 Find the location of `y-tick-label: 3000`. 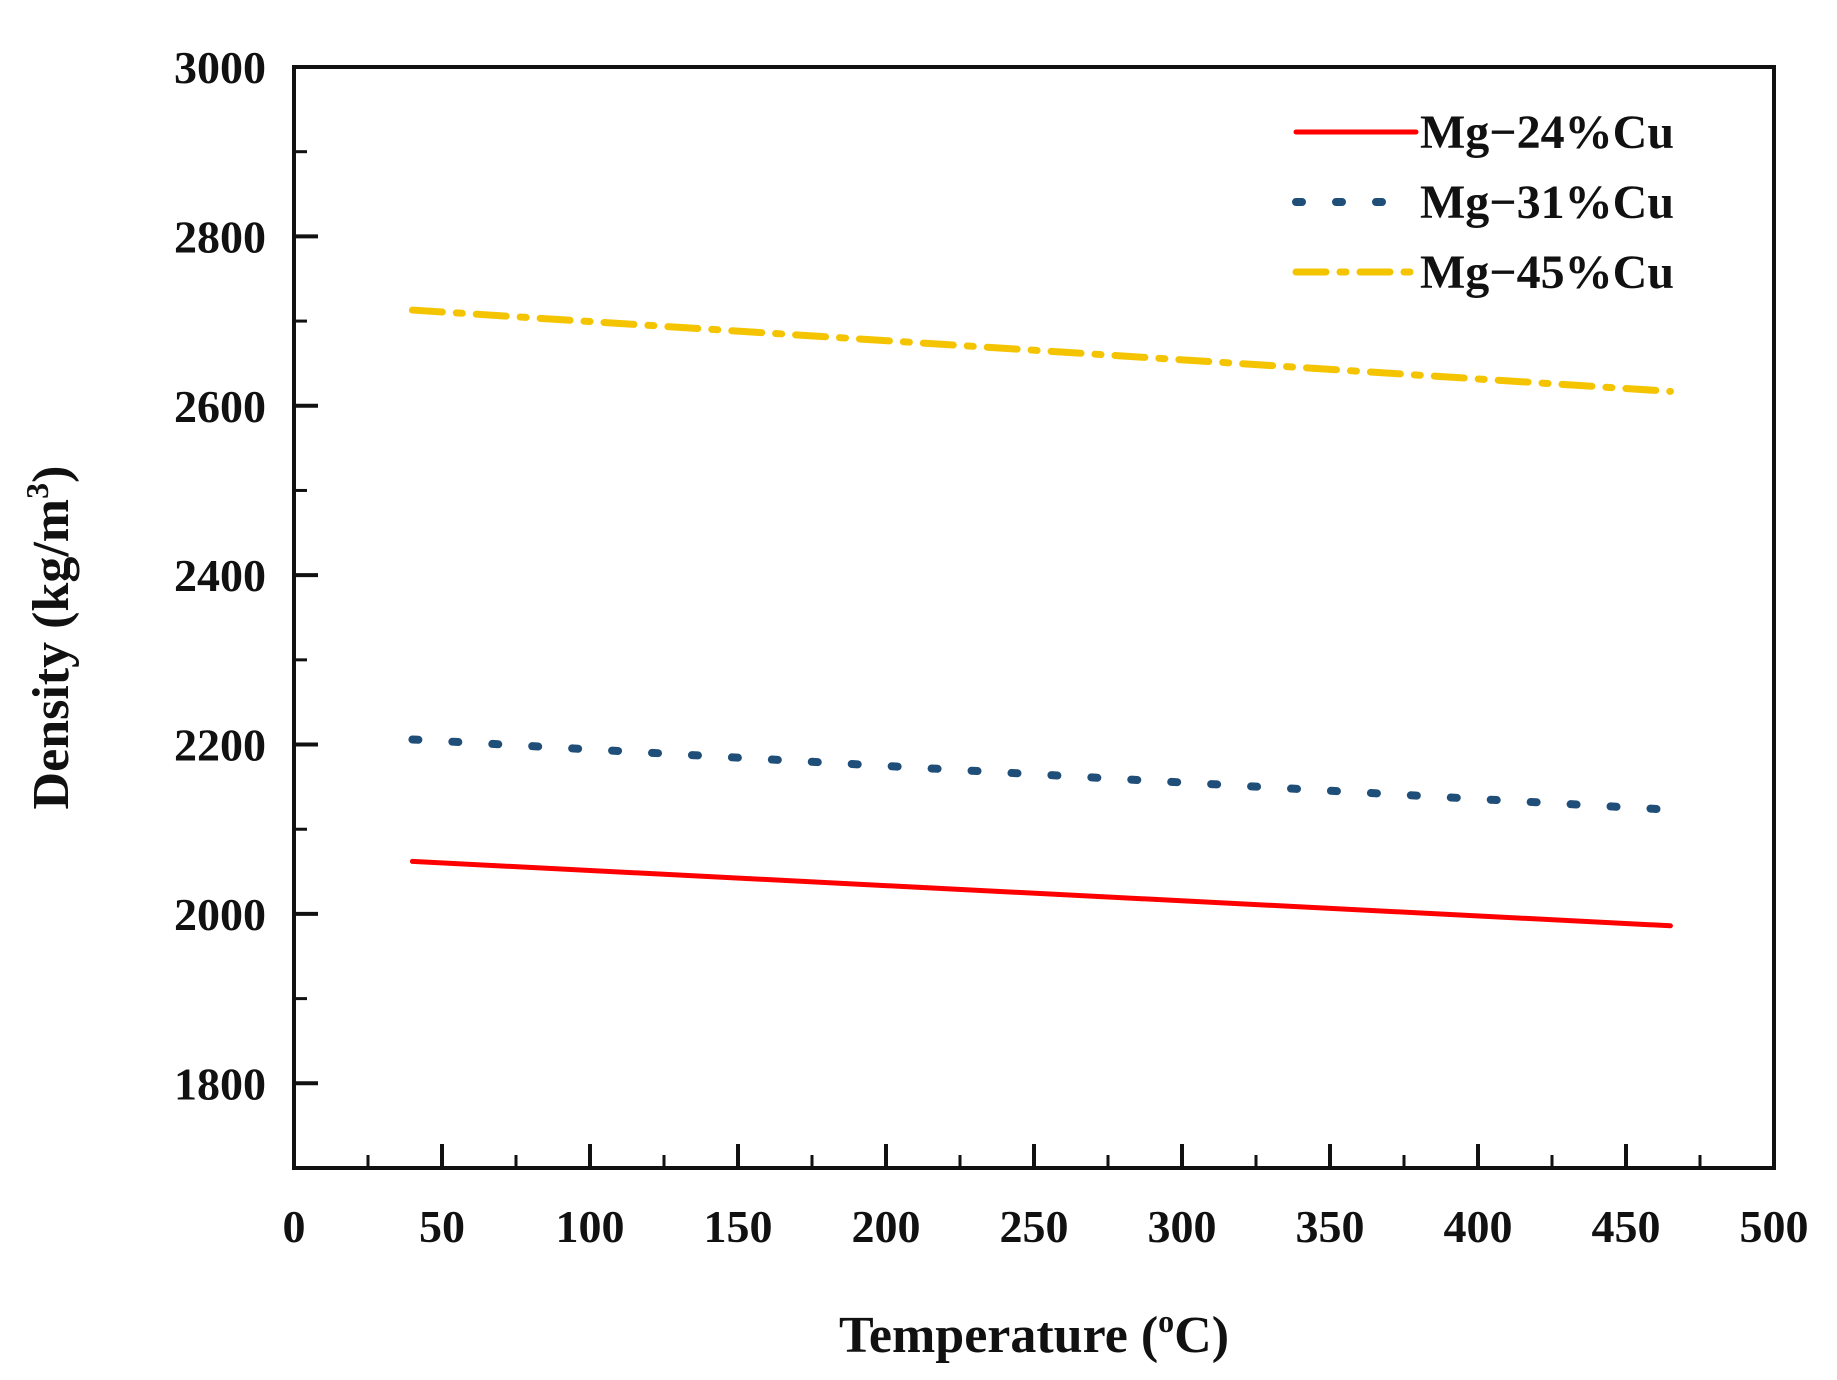

y-tick-label: 3000 is located at coordinates (220, 67).